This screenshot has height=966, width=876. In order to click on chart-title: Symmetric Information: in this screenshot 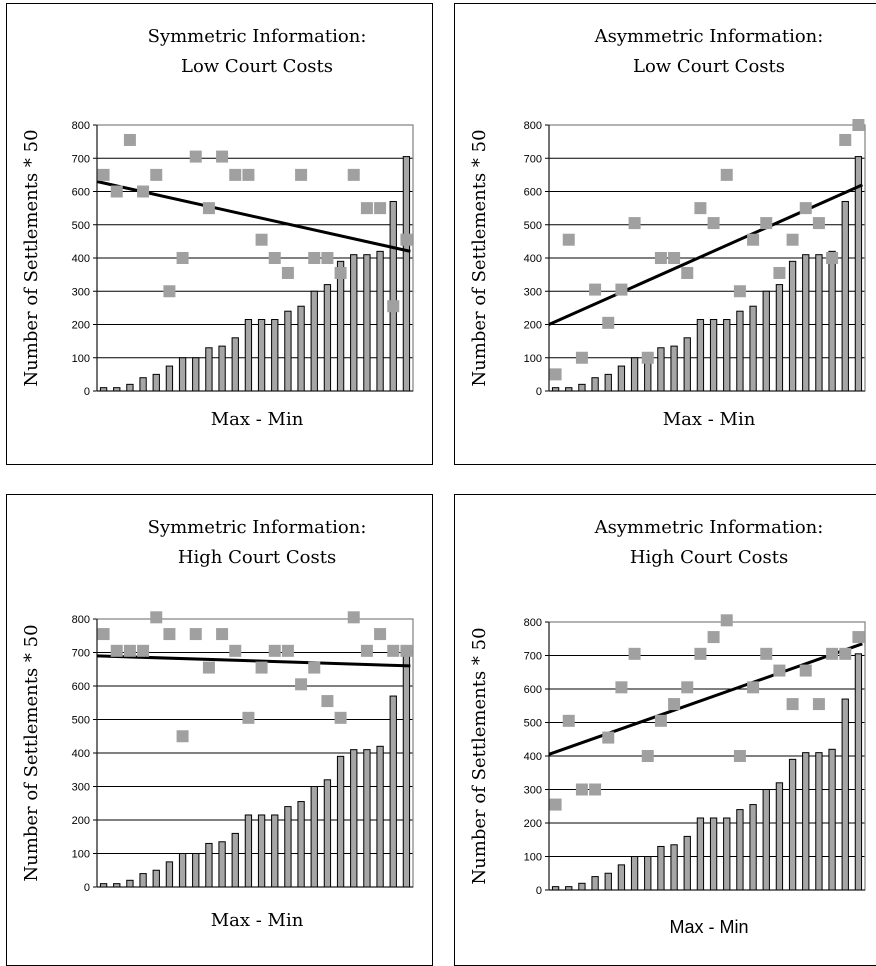, I will do `click(257, 36)`.